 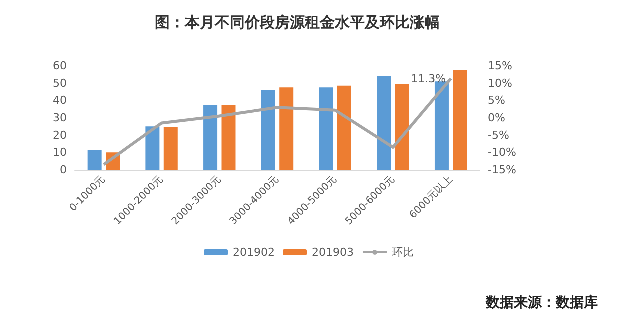 What do you see at coordinates (428, 79) in the screenshot?
I see `data-label: 11.3%` at bounding box center [428, 79].